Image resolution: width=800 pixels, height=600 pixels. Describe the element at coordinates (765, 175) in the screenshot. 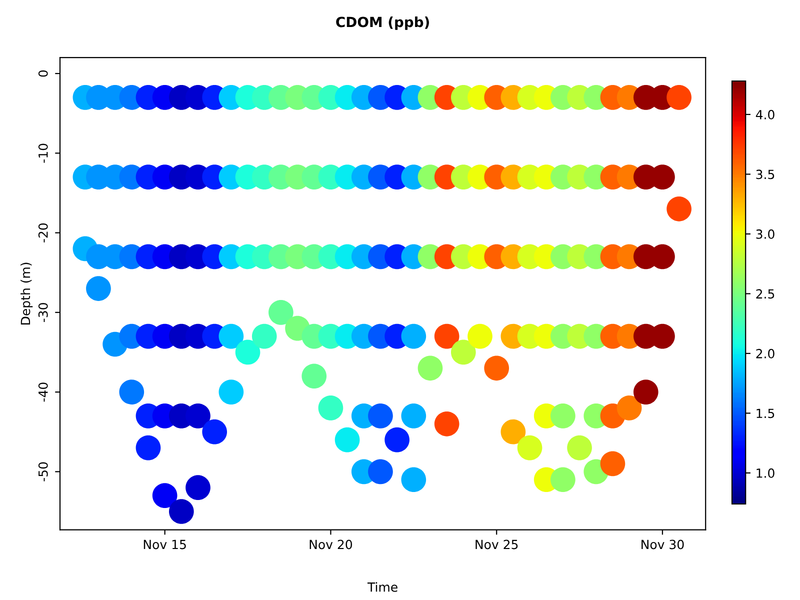

I see `color-bar-label: 3.5` at that location.